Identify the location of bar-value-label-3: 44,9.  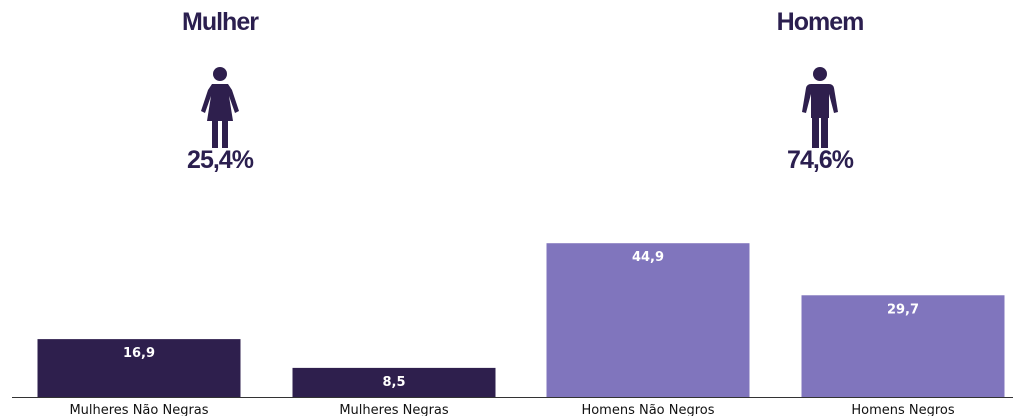
(648, 257).